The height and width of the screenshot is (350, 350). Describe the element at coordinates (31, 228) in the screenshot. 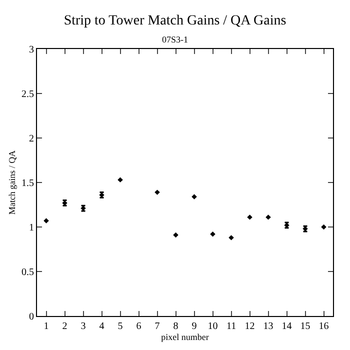

I see `y-tick-label: 1` at that location.